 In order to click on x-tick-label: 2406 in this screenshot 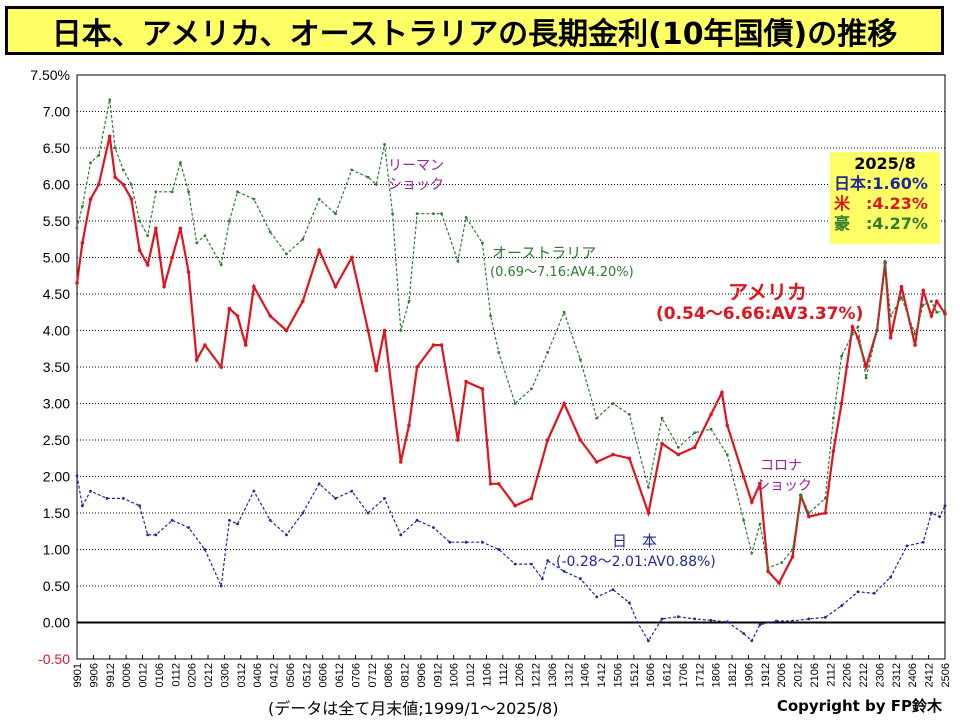, I will do `click(913, 675)`.